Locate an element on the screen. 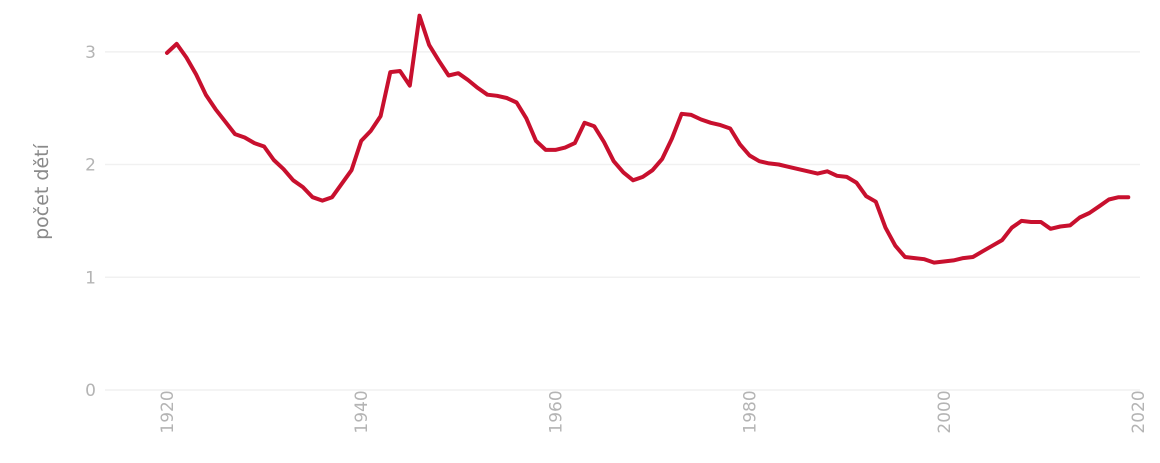  y-axis-label: počet dětí is located at coordinates (42, 191).